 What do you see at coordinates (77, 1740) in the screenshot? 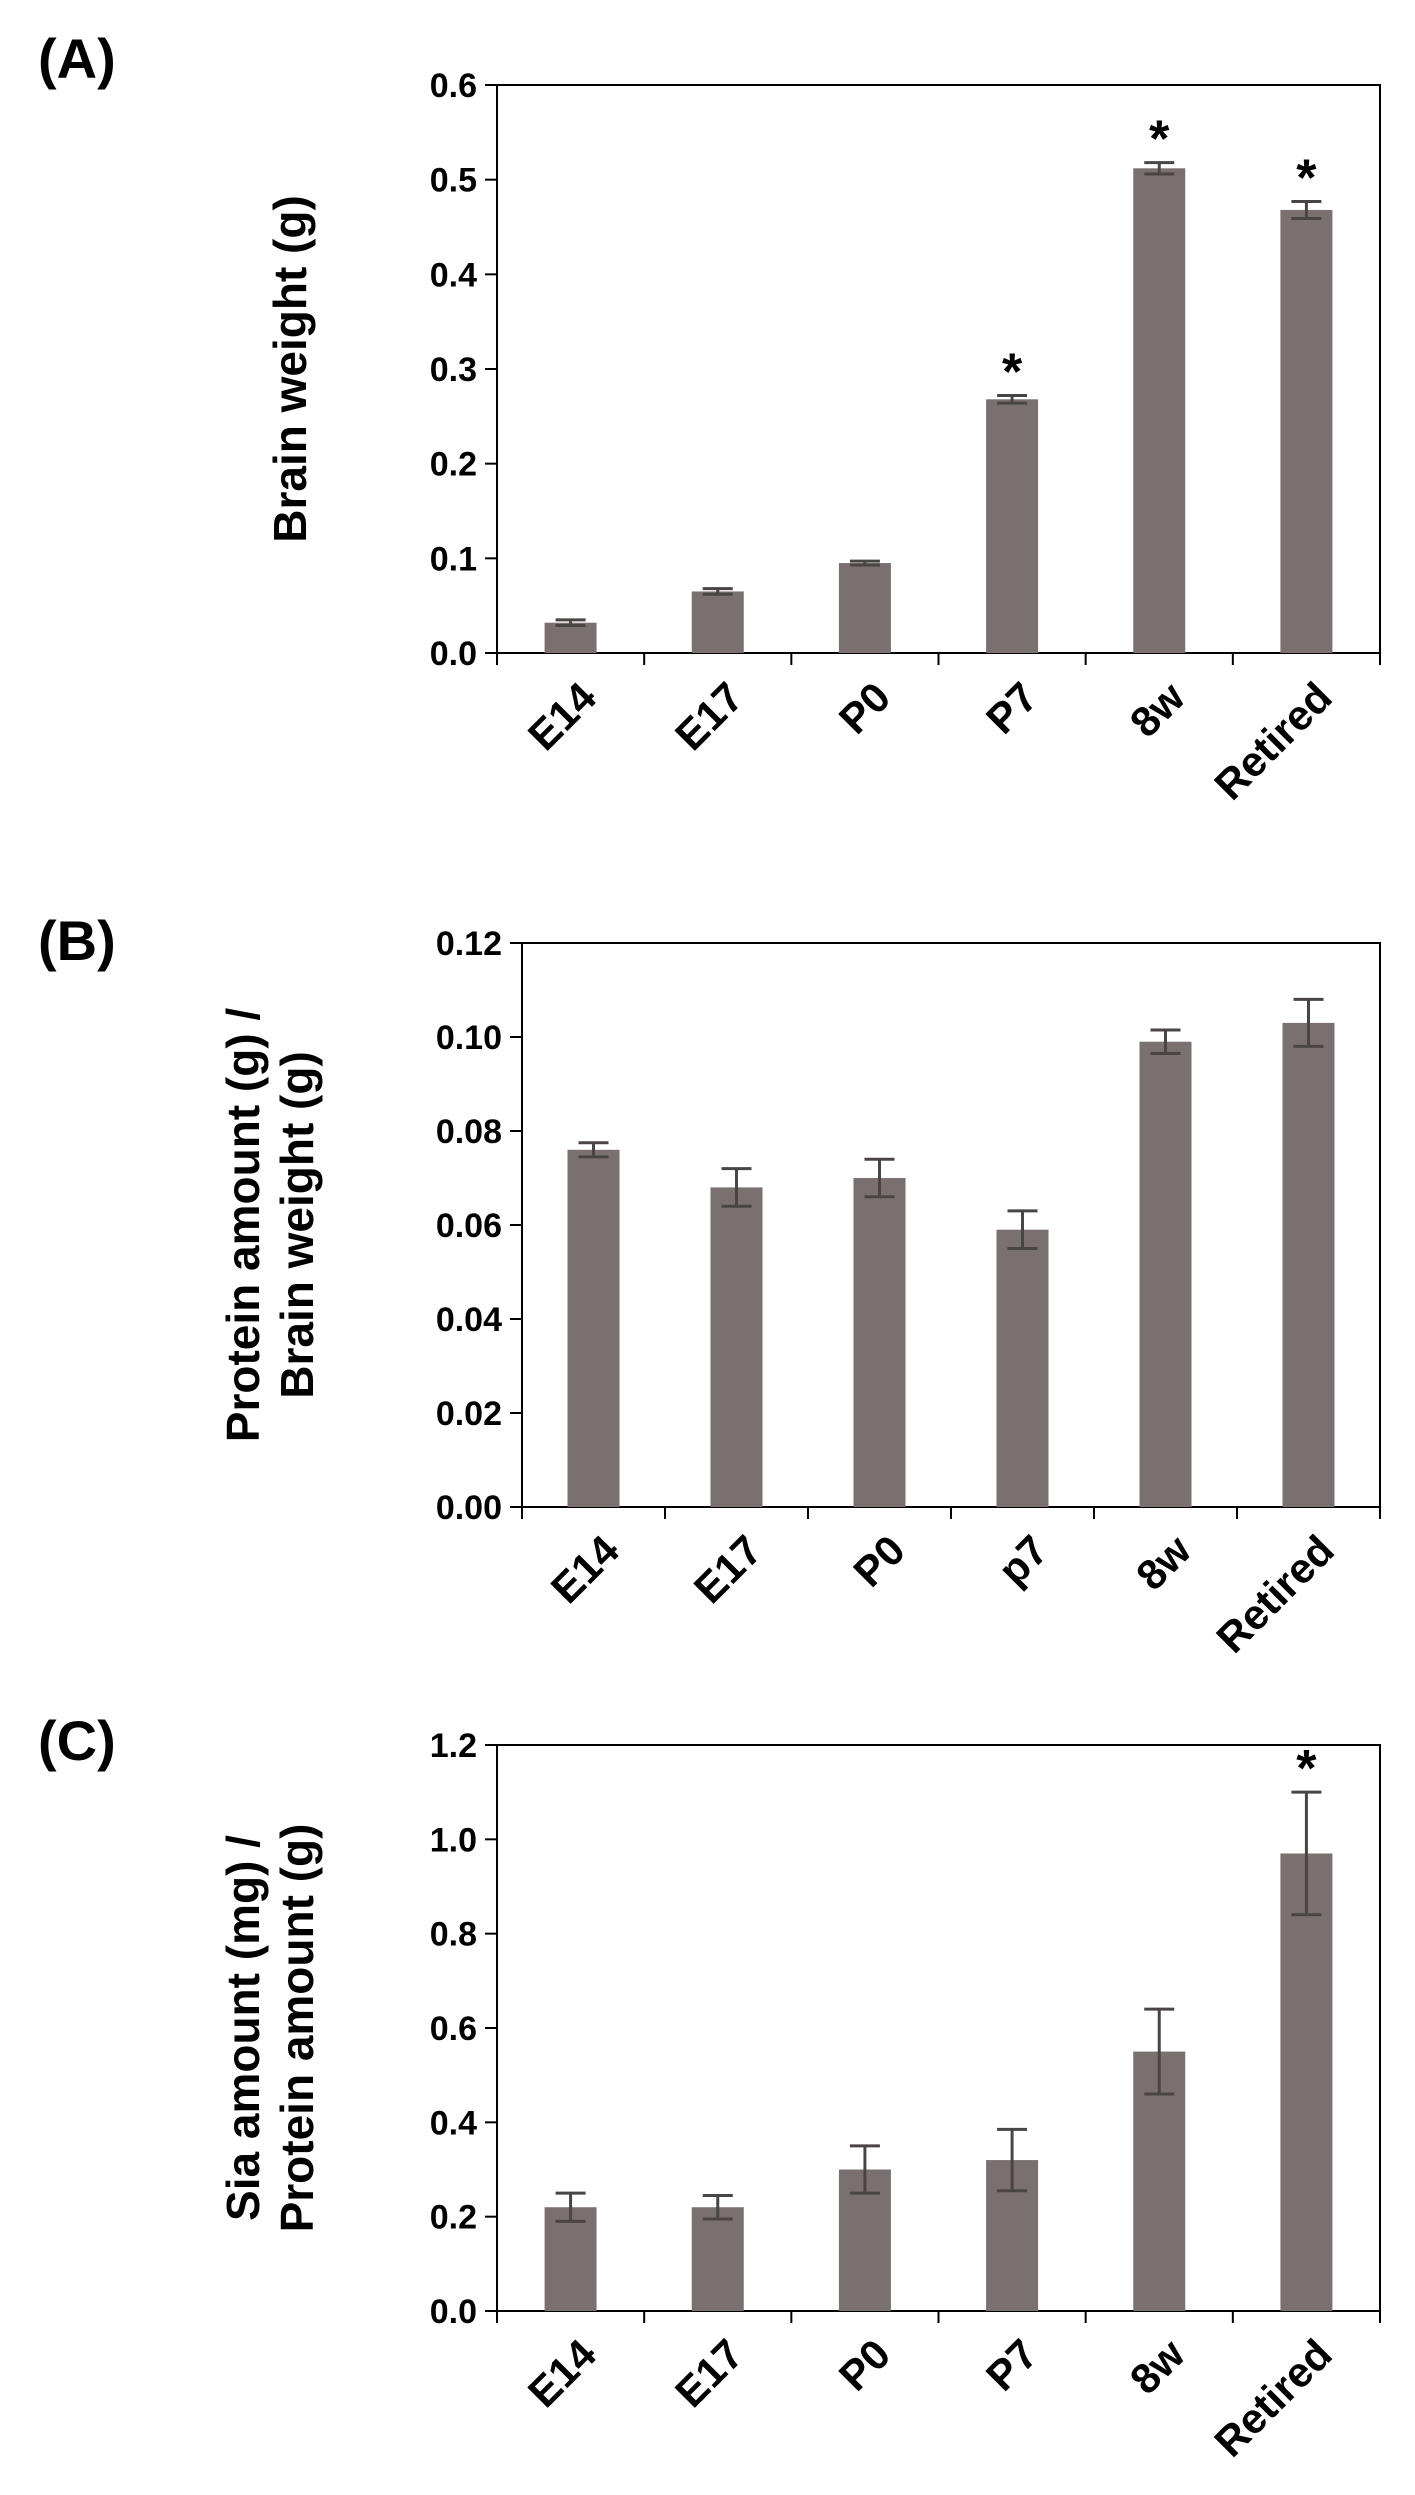
I see `panel-label: (C)` at bounding box center [77, 1740].